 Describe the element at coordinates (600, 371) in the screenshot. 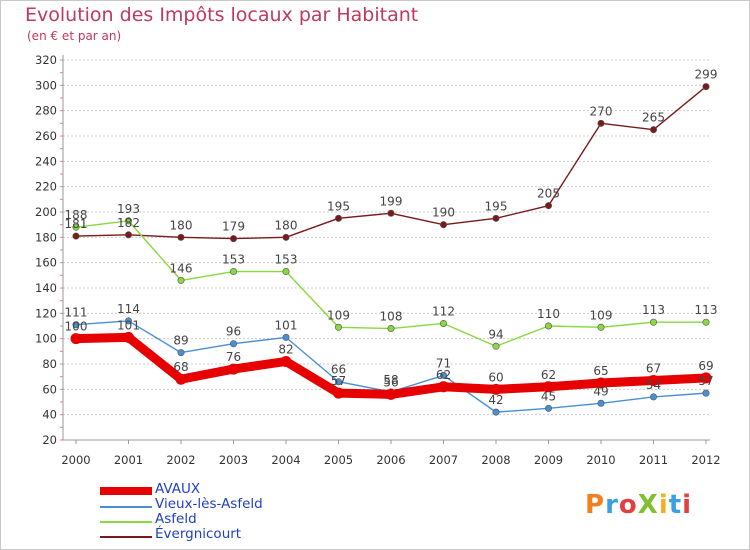

I see `data-label: 65` at that location.